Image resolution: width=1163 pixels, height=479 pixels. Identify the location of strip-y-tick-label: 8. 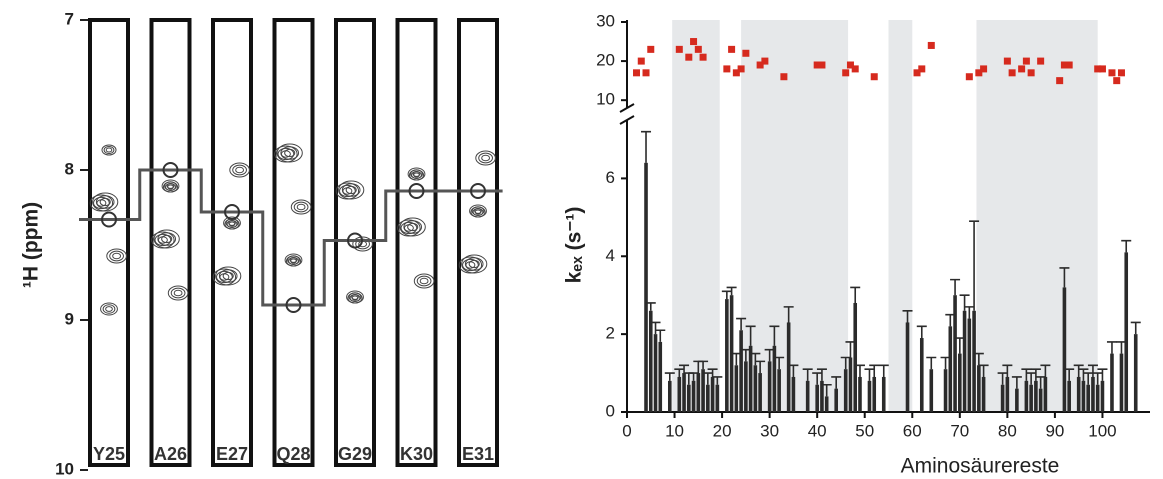
(69, 168).